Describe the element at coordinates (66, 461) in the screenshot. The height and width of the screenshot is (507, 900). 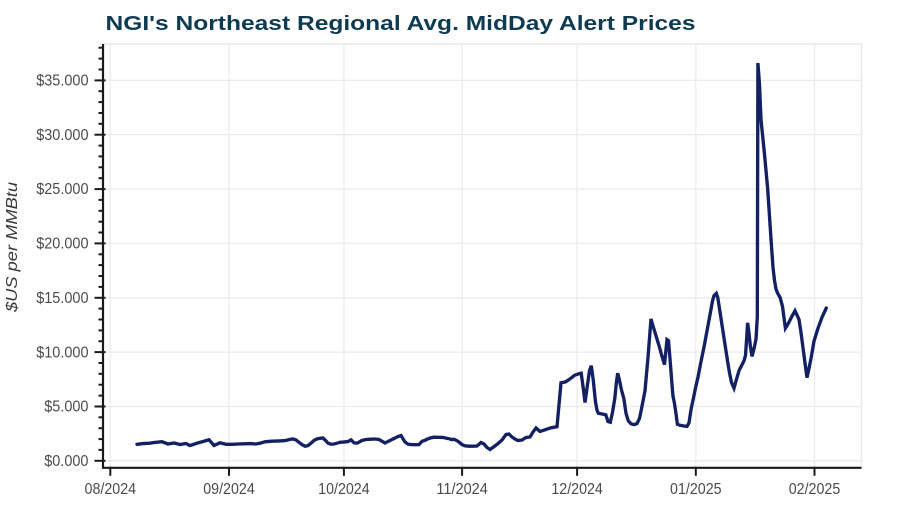
I see `svg-text: $0.000` at that location.